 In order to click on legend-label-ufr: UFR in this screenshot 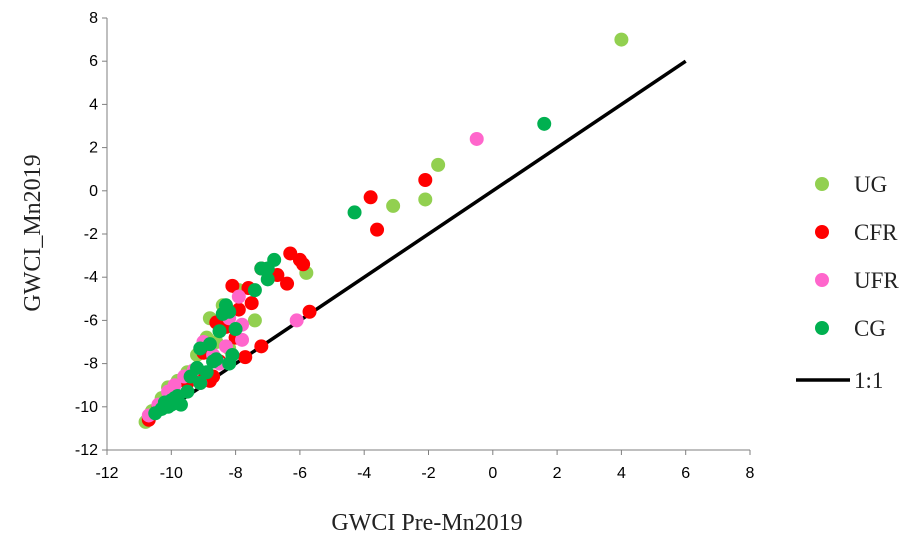, I will do `click(876, 280)`.